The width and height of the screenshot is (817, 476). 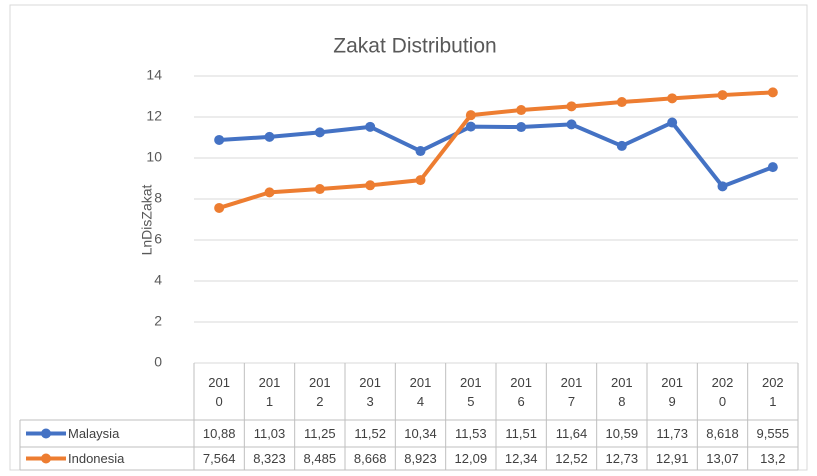 I want to click on data-table-value: 13,2, so click(x=773, y=458).